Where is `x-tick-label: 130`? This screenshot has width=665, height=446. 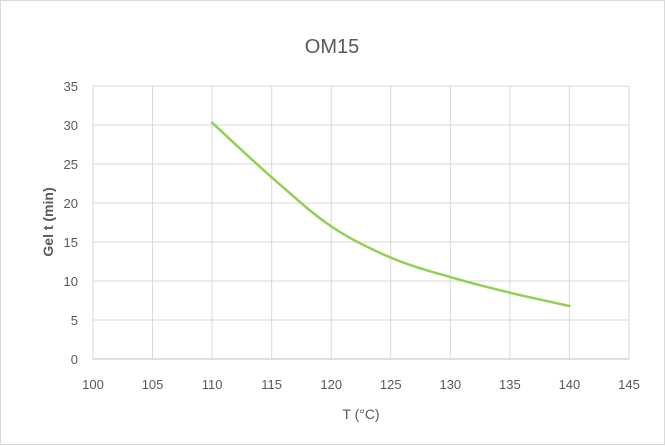 x-tick-label: 130 is located at coordinates (450, 384).